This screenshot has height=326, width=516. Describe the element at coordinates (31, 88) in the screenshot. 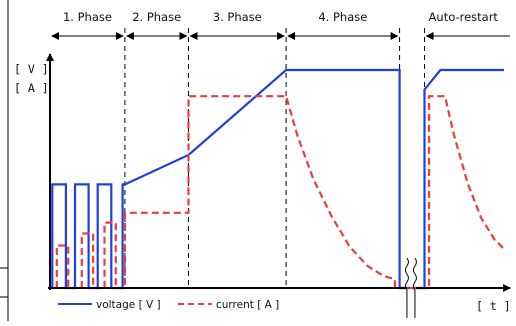

I see `y-axis-label-current: [ A ]` at that location.